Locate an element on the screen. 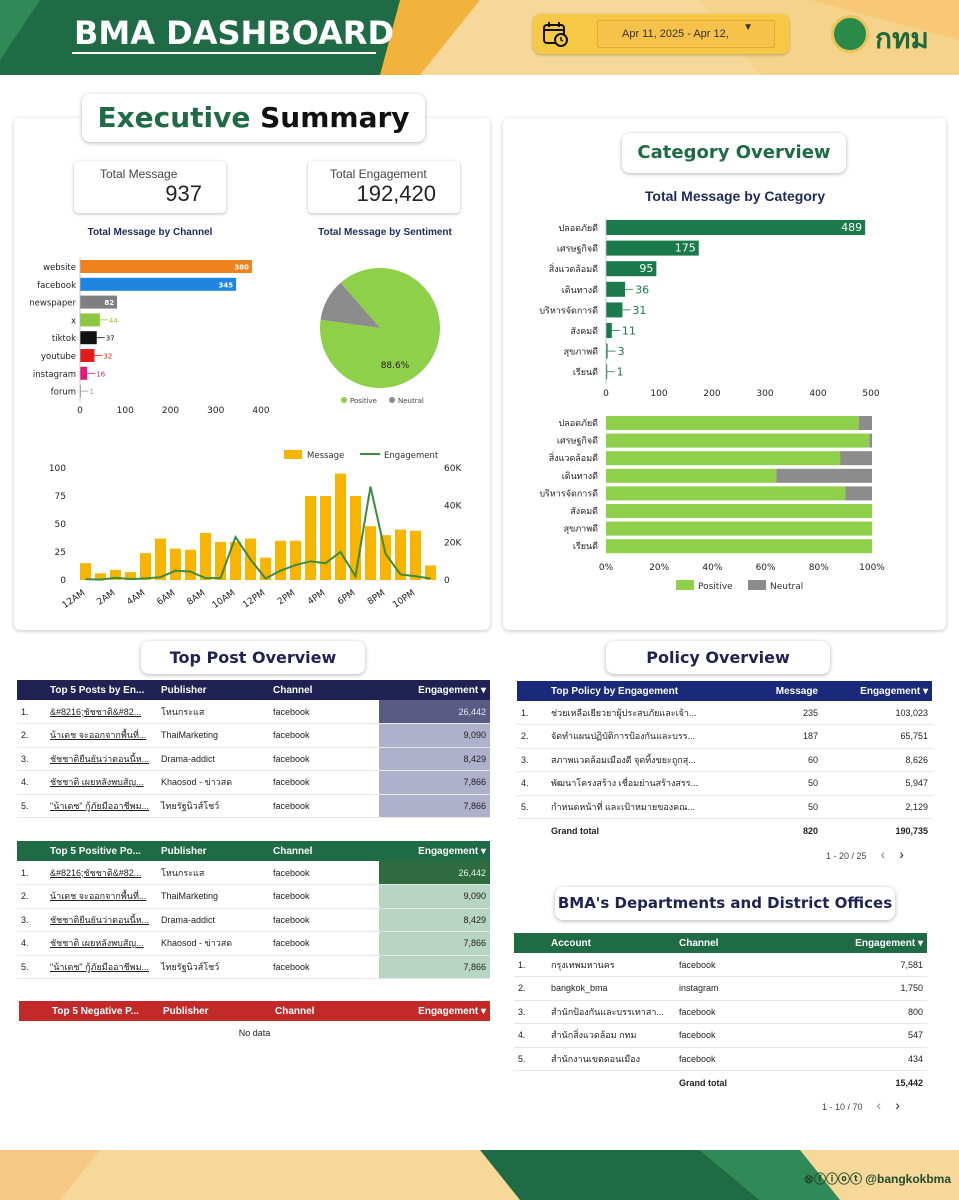  sort-desc-icon: ▾ is located at coordinates (483, 690).